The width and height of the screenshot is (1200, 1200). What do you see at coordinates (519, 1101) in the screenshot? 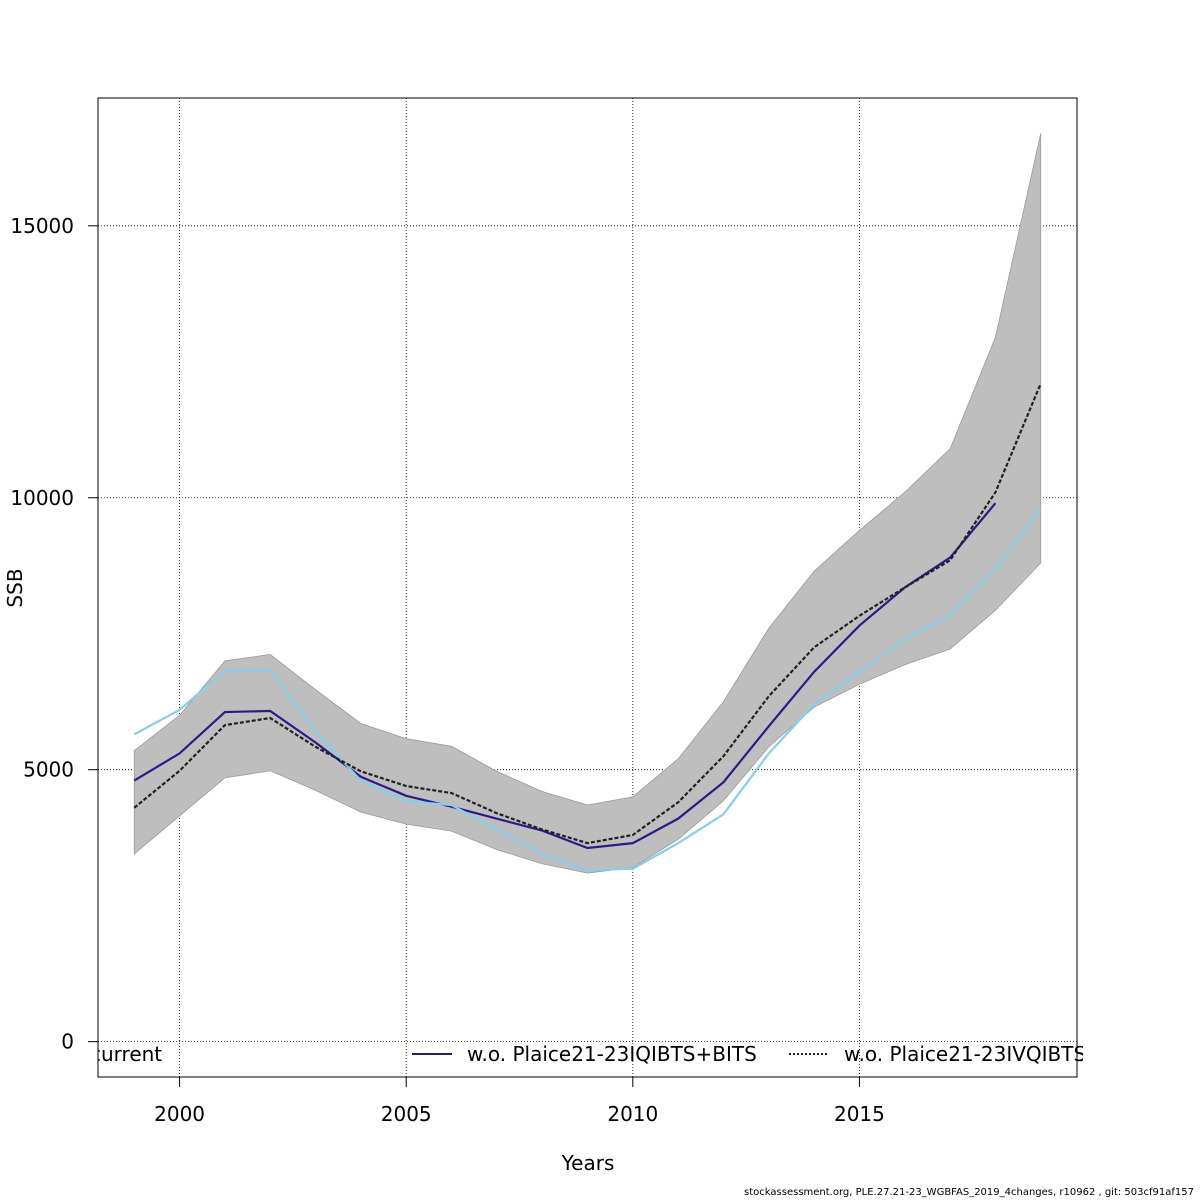
I see `x-axis: 2000 2005 2010 2015` at bounding box center [519, 1101].